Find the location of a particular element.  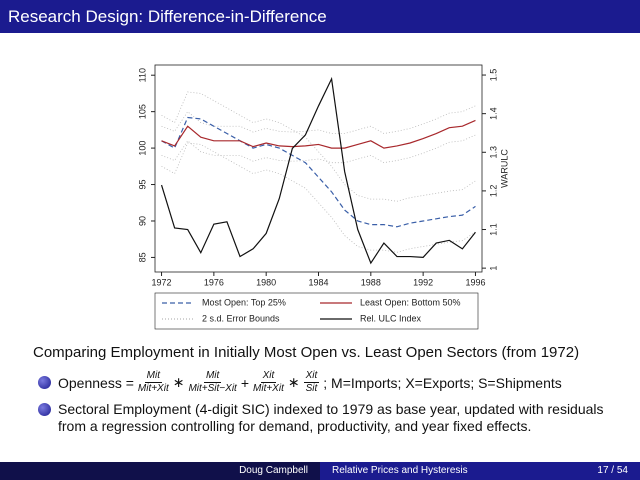

x-tick-label: 1976 is located at coordinates (214, 282).